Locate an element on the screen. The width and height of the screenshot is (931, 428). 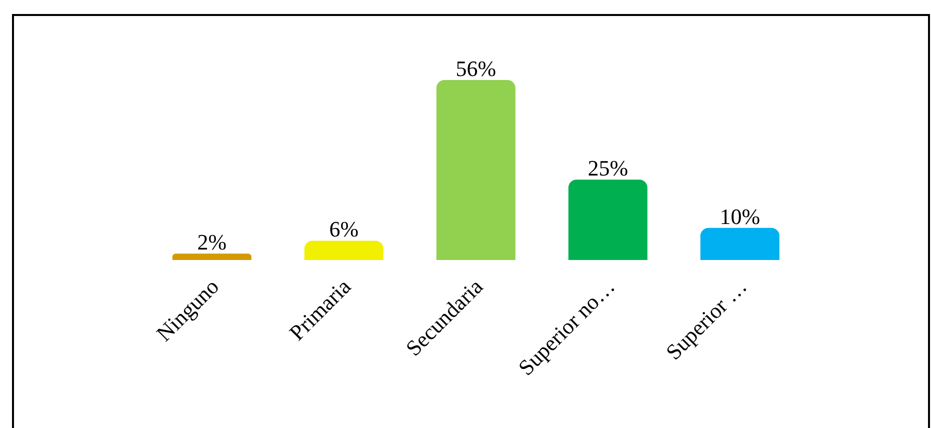
data-label: 2% is located at coordinates (212, 242).